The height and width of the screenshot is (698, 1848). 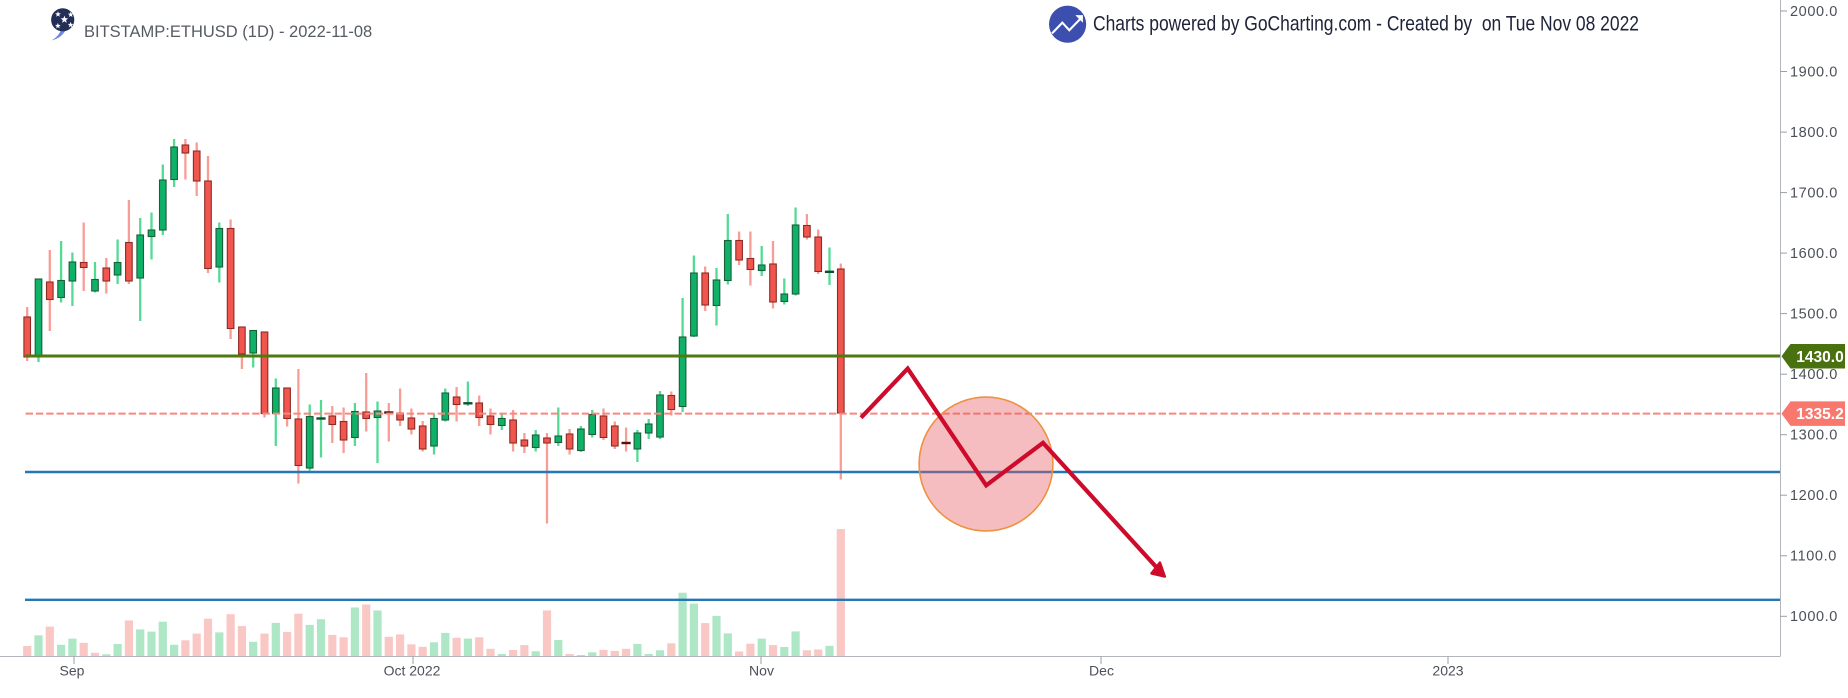 What do you see at coordinates (761, 671) in the screenshot?
I see `svg-text: Nov` at bounding box center [761, 671].